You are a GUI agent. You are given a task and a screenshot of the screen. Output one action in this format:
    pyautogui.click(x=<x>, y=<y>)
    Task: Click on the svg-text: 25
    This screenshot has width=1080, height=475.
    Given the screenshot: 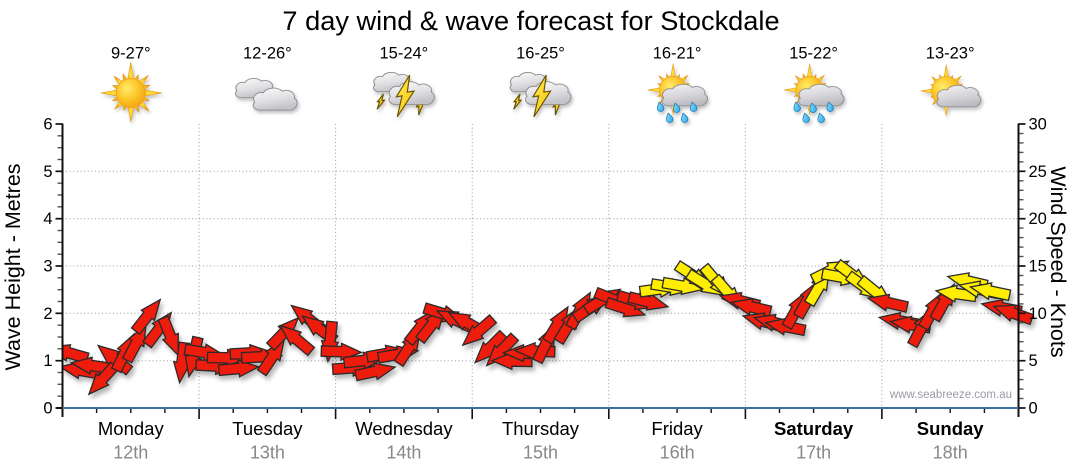 What is the action you would take?
    pyautogui.click(x=1038, y=172)
    